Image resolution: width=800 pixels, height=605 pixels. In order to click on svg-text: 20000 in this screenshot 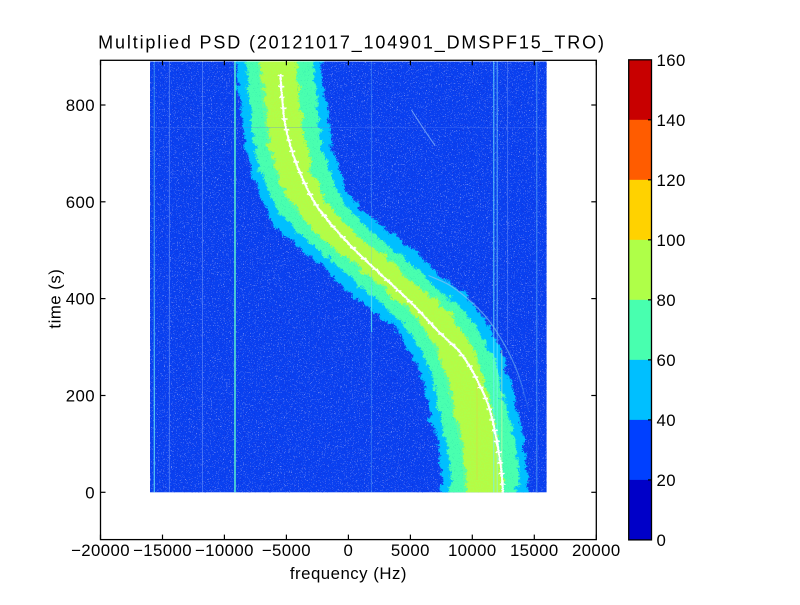, I will do `click(596, 550)`.